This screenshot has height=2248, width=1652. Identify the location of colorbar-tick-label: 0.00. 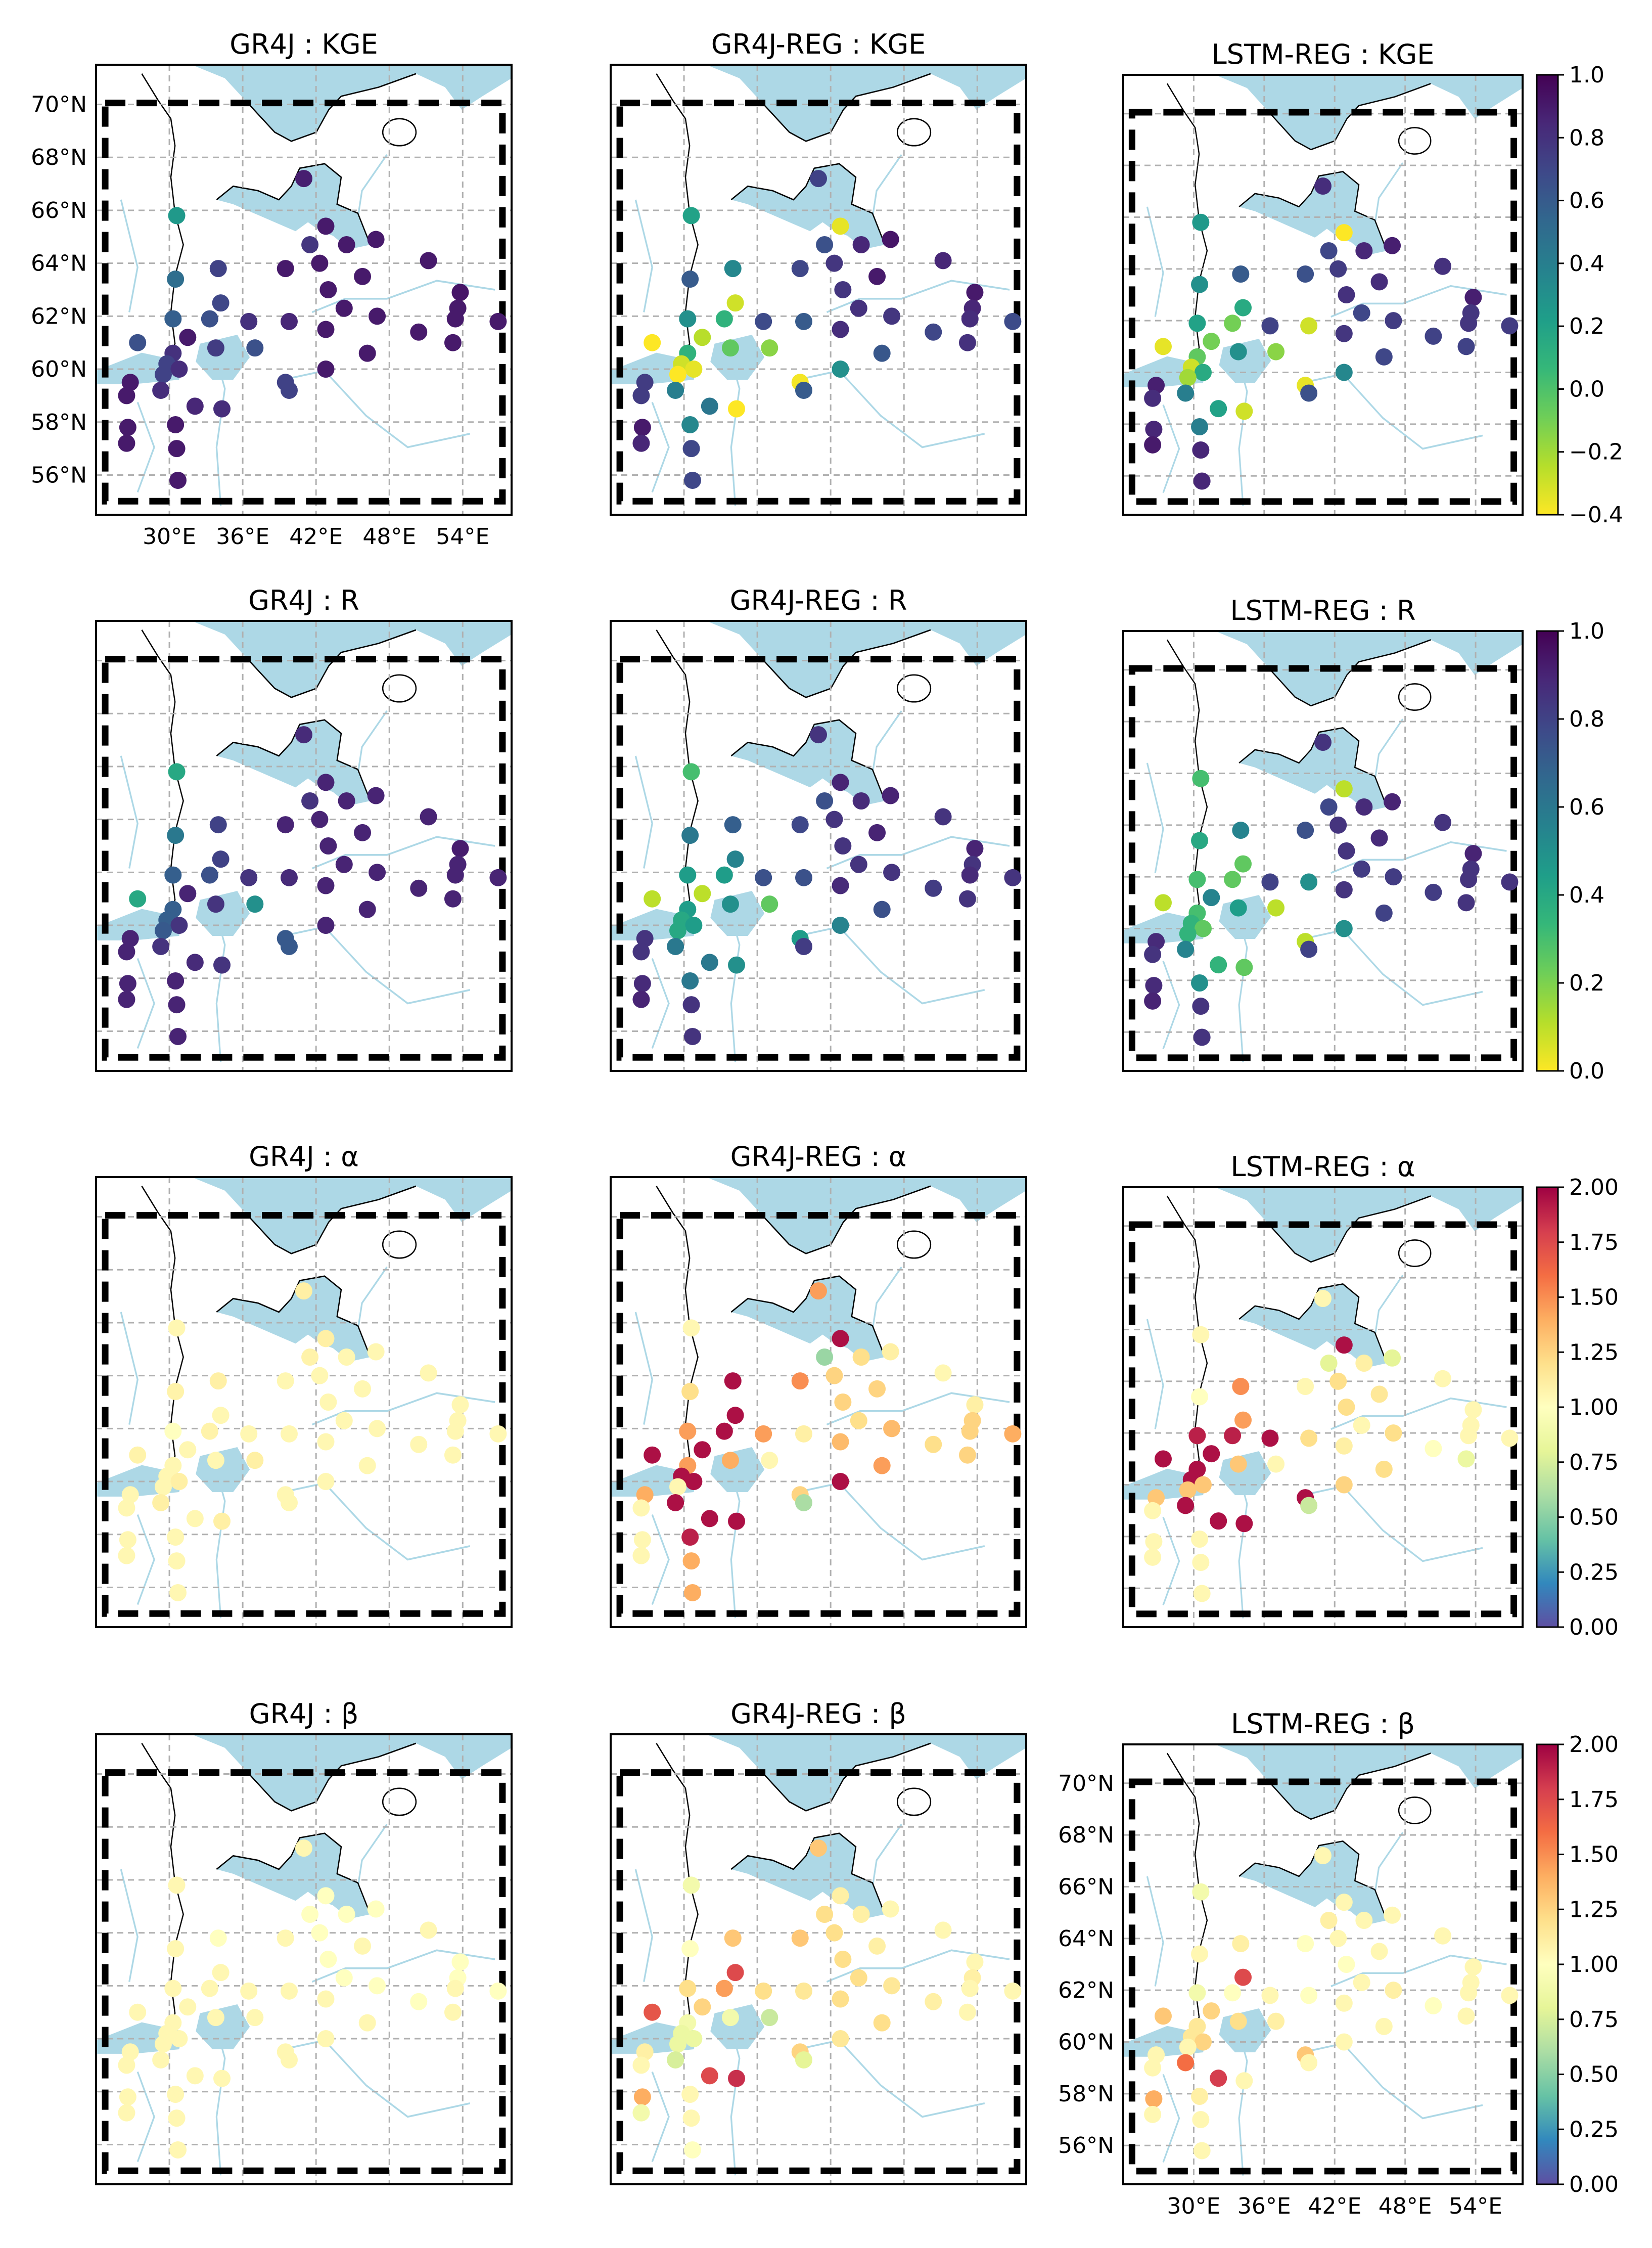
(1594, 1627).